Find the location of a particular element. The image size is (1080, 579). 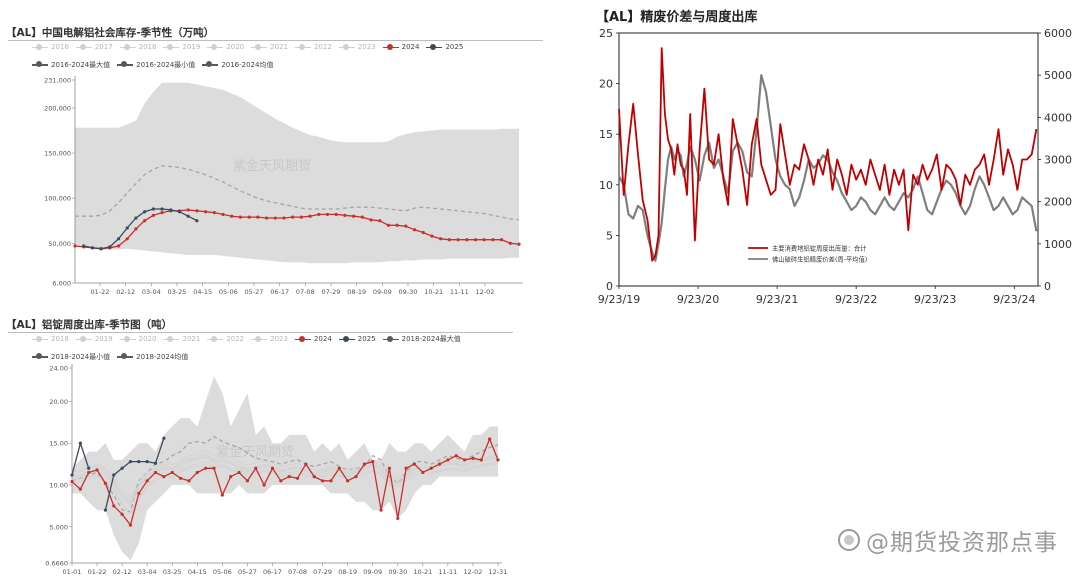

legend-item: 2016 is located at coordinates (50, 47).